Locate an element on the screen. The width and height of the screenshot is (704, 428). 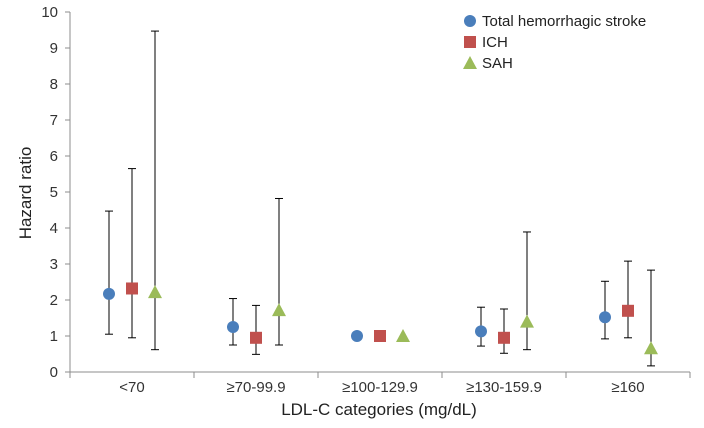
y-tick-label: 0 is located at coordinates (54, 372).